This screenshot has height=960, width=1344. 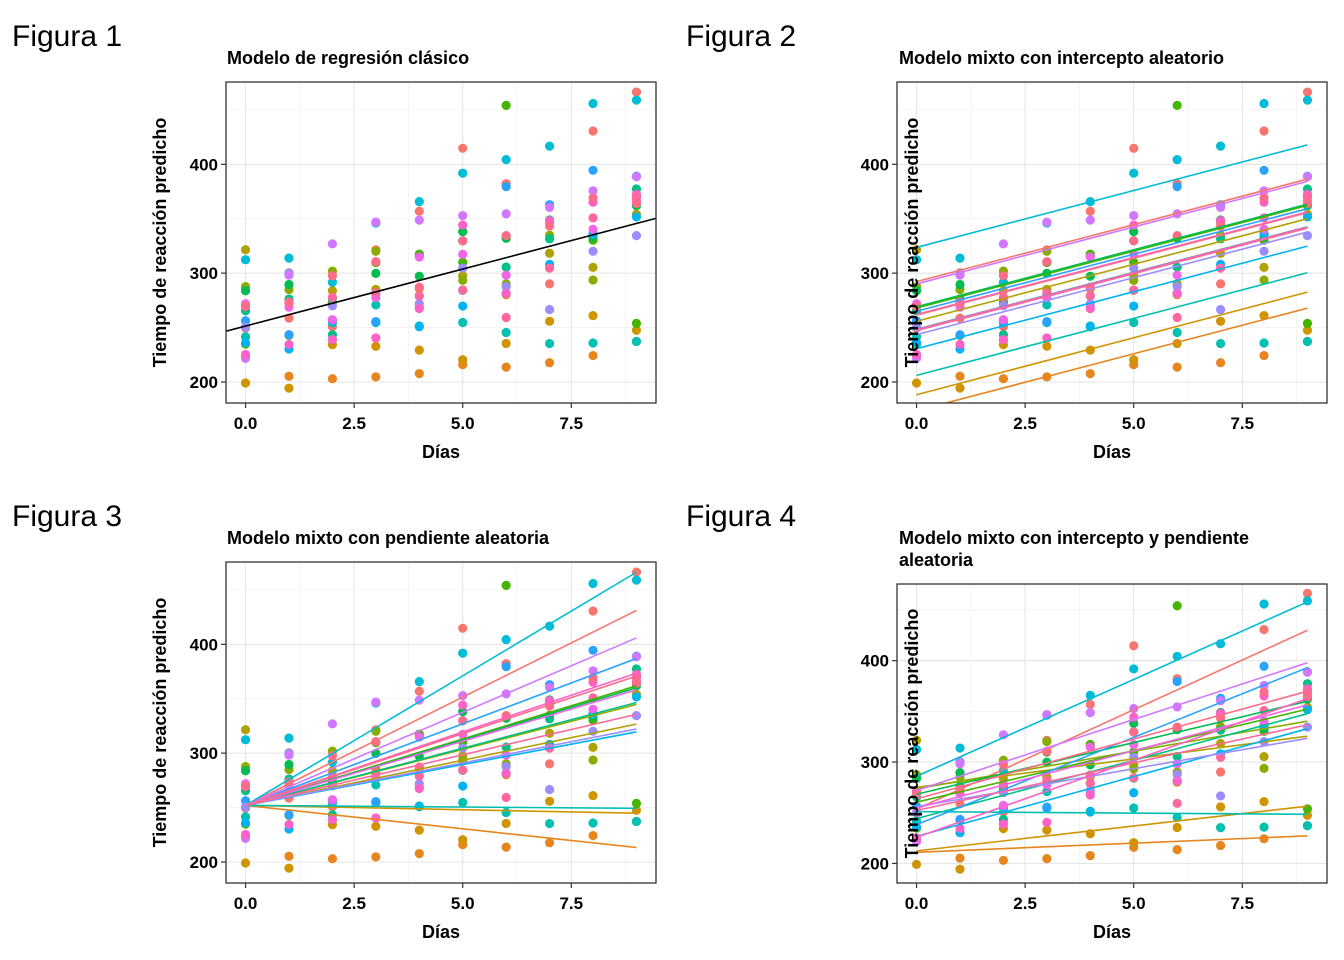 What do you see at coordinates (917, 903) in the screenshot?
I see `x-tick-label: 0.0` at bounding box center [917, 903].